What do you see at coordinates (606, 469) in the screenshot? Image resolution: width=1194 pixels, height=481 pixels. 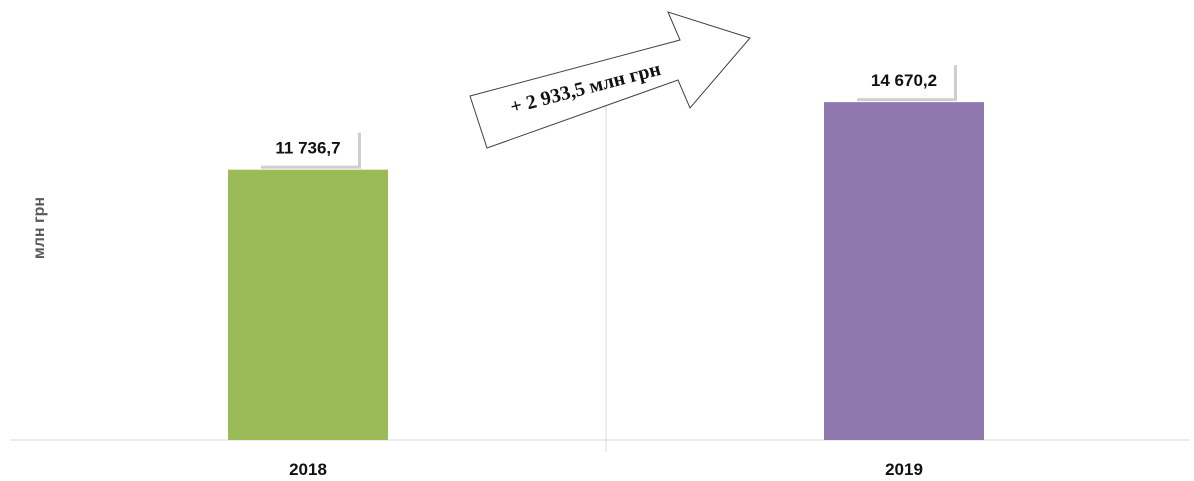 I see `x-tick-labels-group: 2018 2019` at bounding box center [606, 469].